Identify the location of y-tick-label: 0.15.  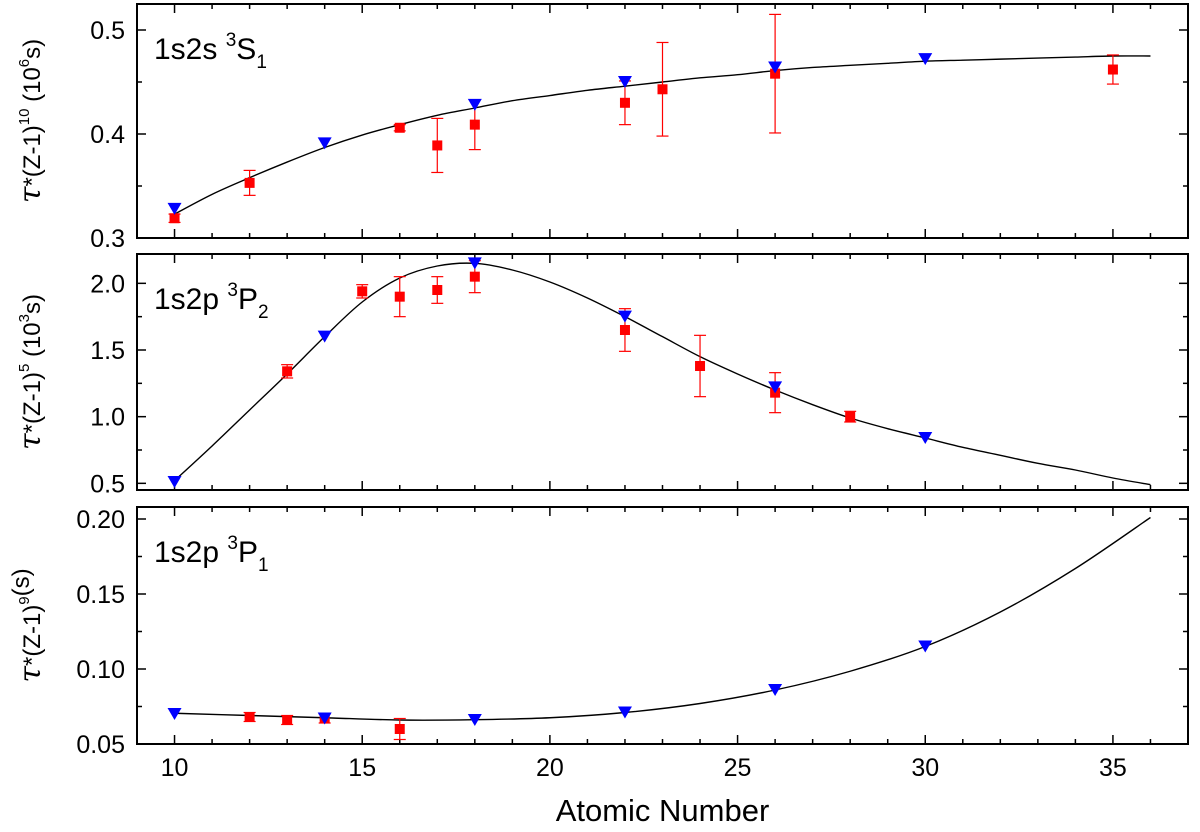
(100, 595).